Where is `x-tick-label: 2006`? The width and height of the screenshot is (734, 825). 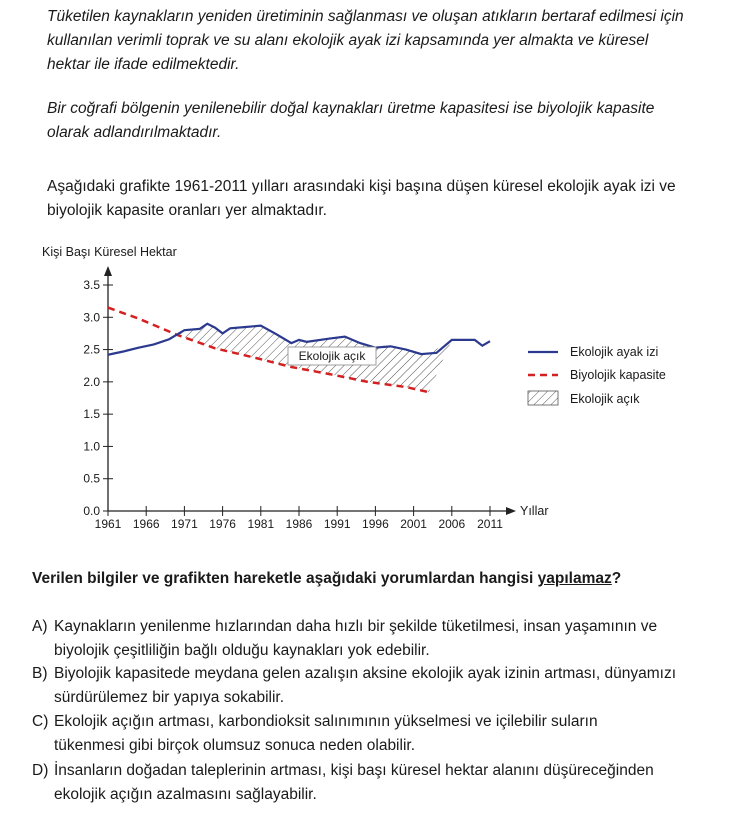
x-tick-label: 2006 is located at coordinates (451, 524).